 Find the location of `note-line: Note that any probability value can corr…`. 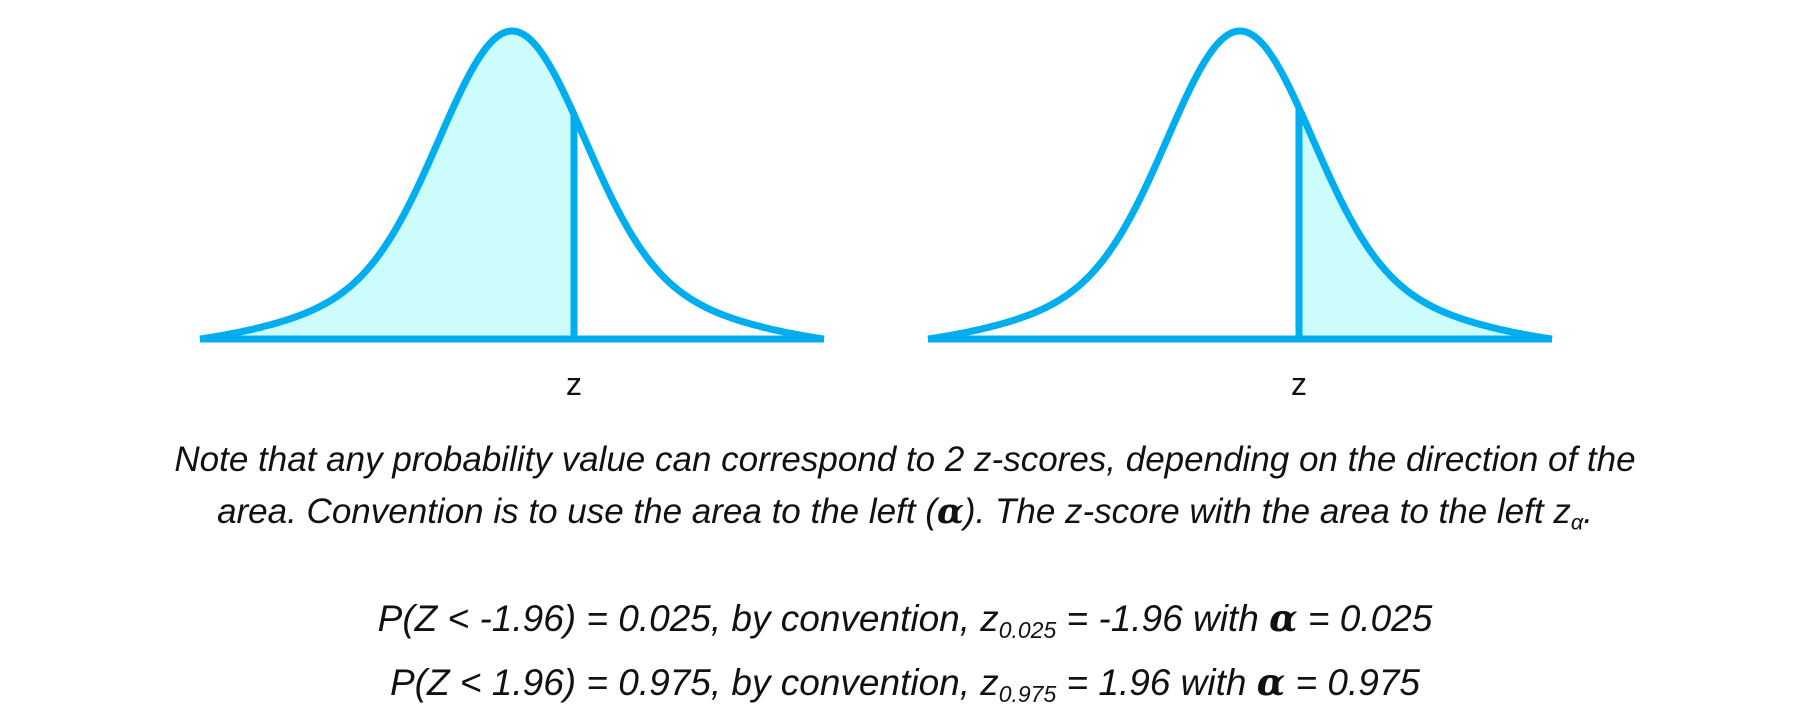

note-line: Note that any probability value can corr… is located at coordinates (905, 459).